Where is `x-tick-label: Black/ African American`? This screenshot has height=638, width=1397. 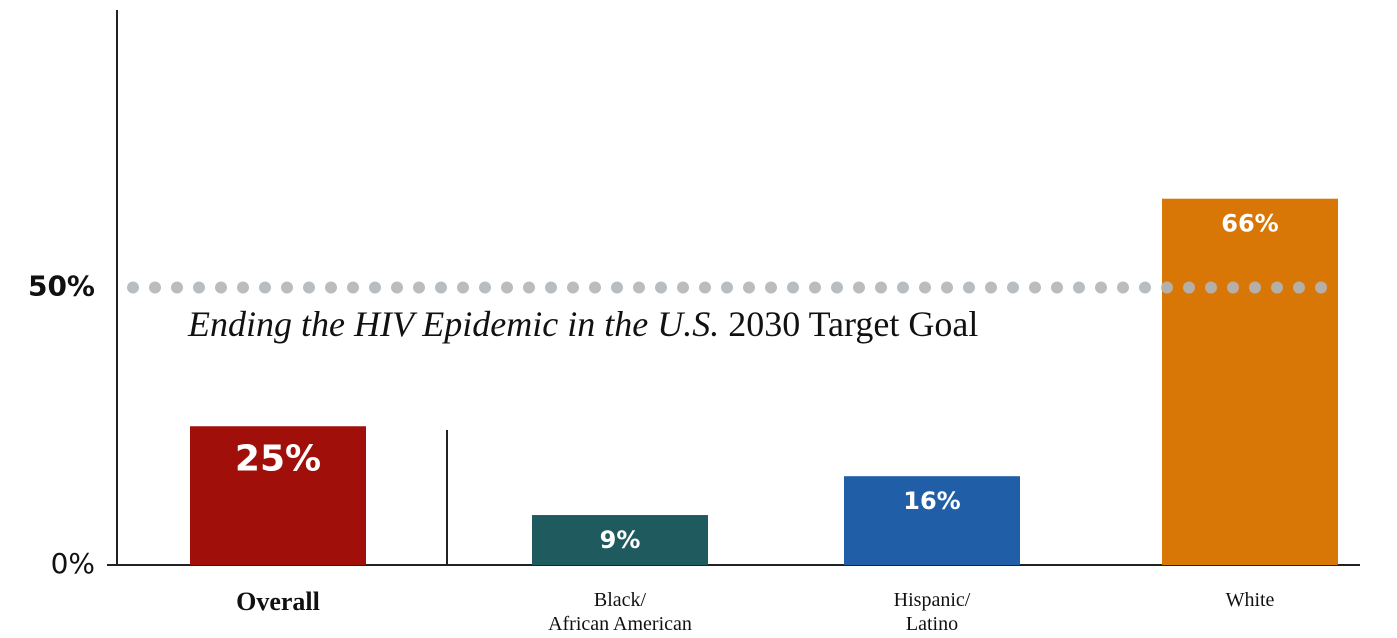 x-tick-label: Black/ African American is located at coordinates (620, 612).